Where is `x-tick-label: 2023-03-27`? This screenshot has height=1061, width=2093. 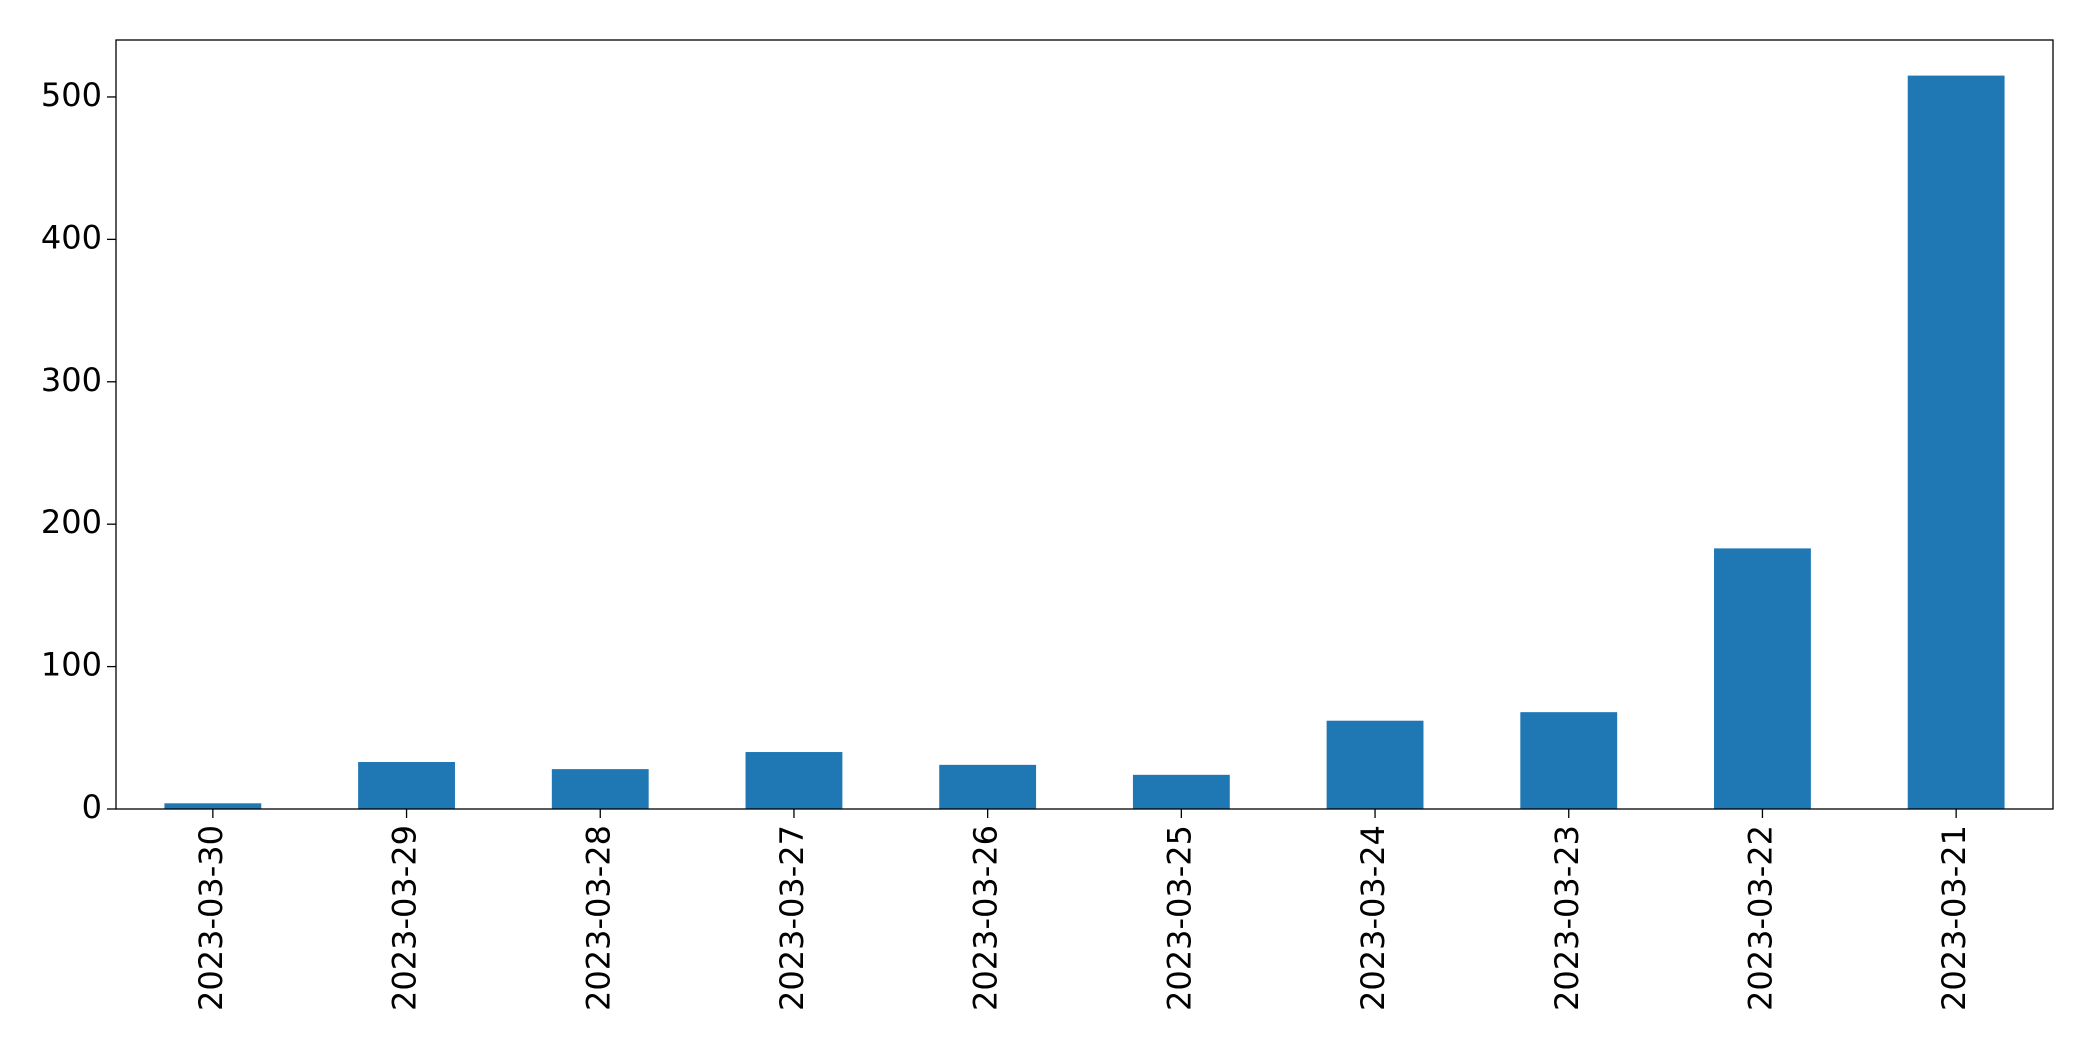 x-tick-label: 2023-03-27 is located at coordinates (792, 918).